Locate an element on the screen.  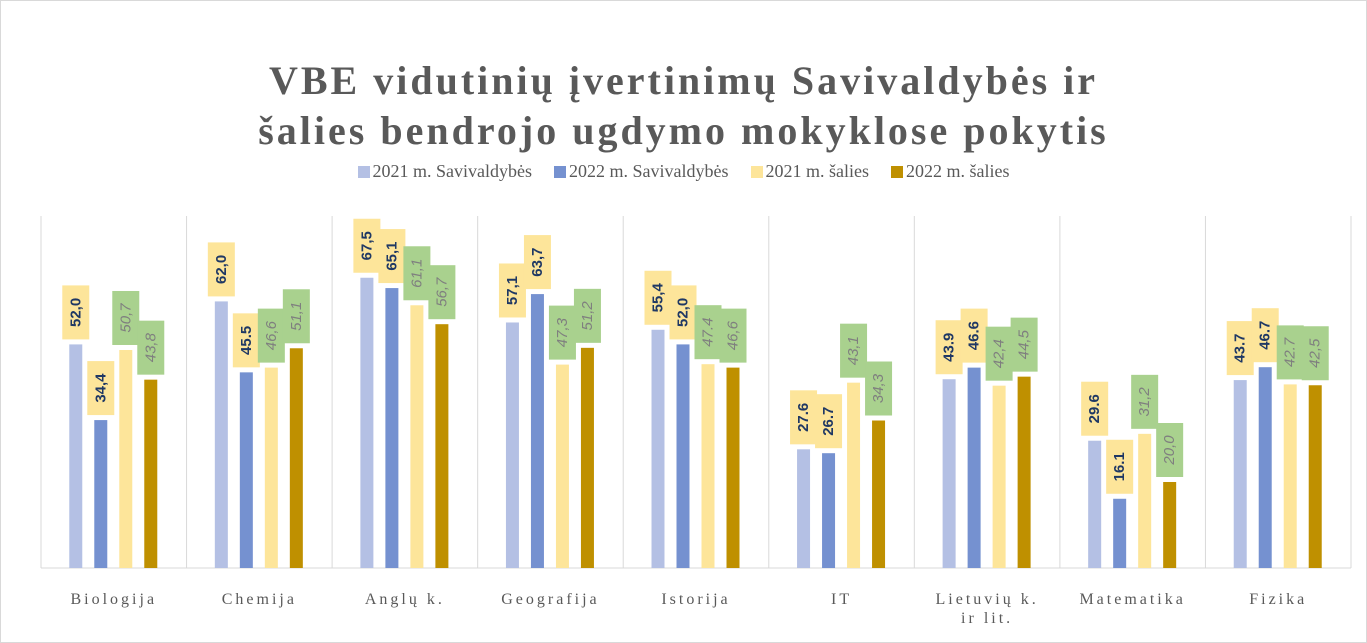
data-label: 26.7 is located at coordinates (828, 421).